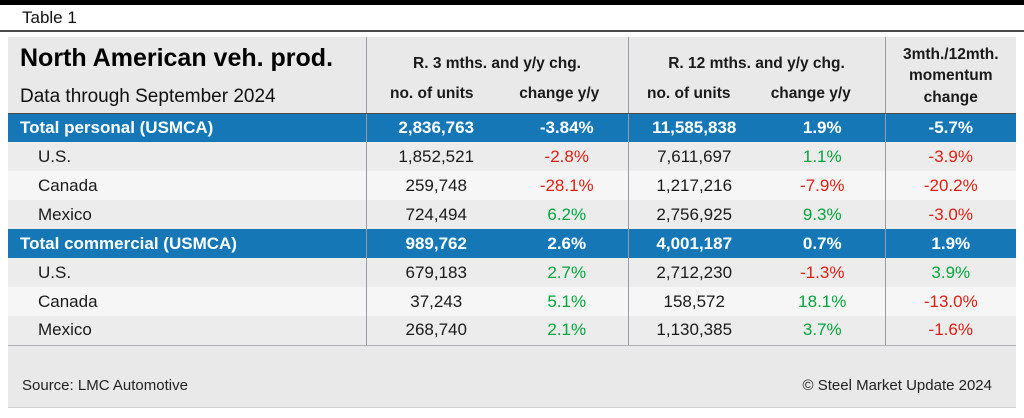  I want to click on cell-change-3mo: -28.1%, so click(567, 185).